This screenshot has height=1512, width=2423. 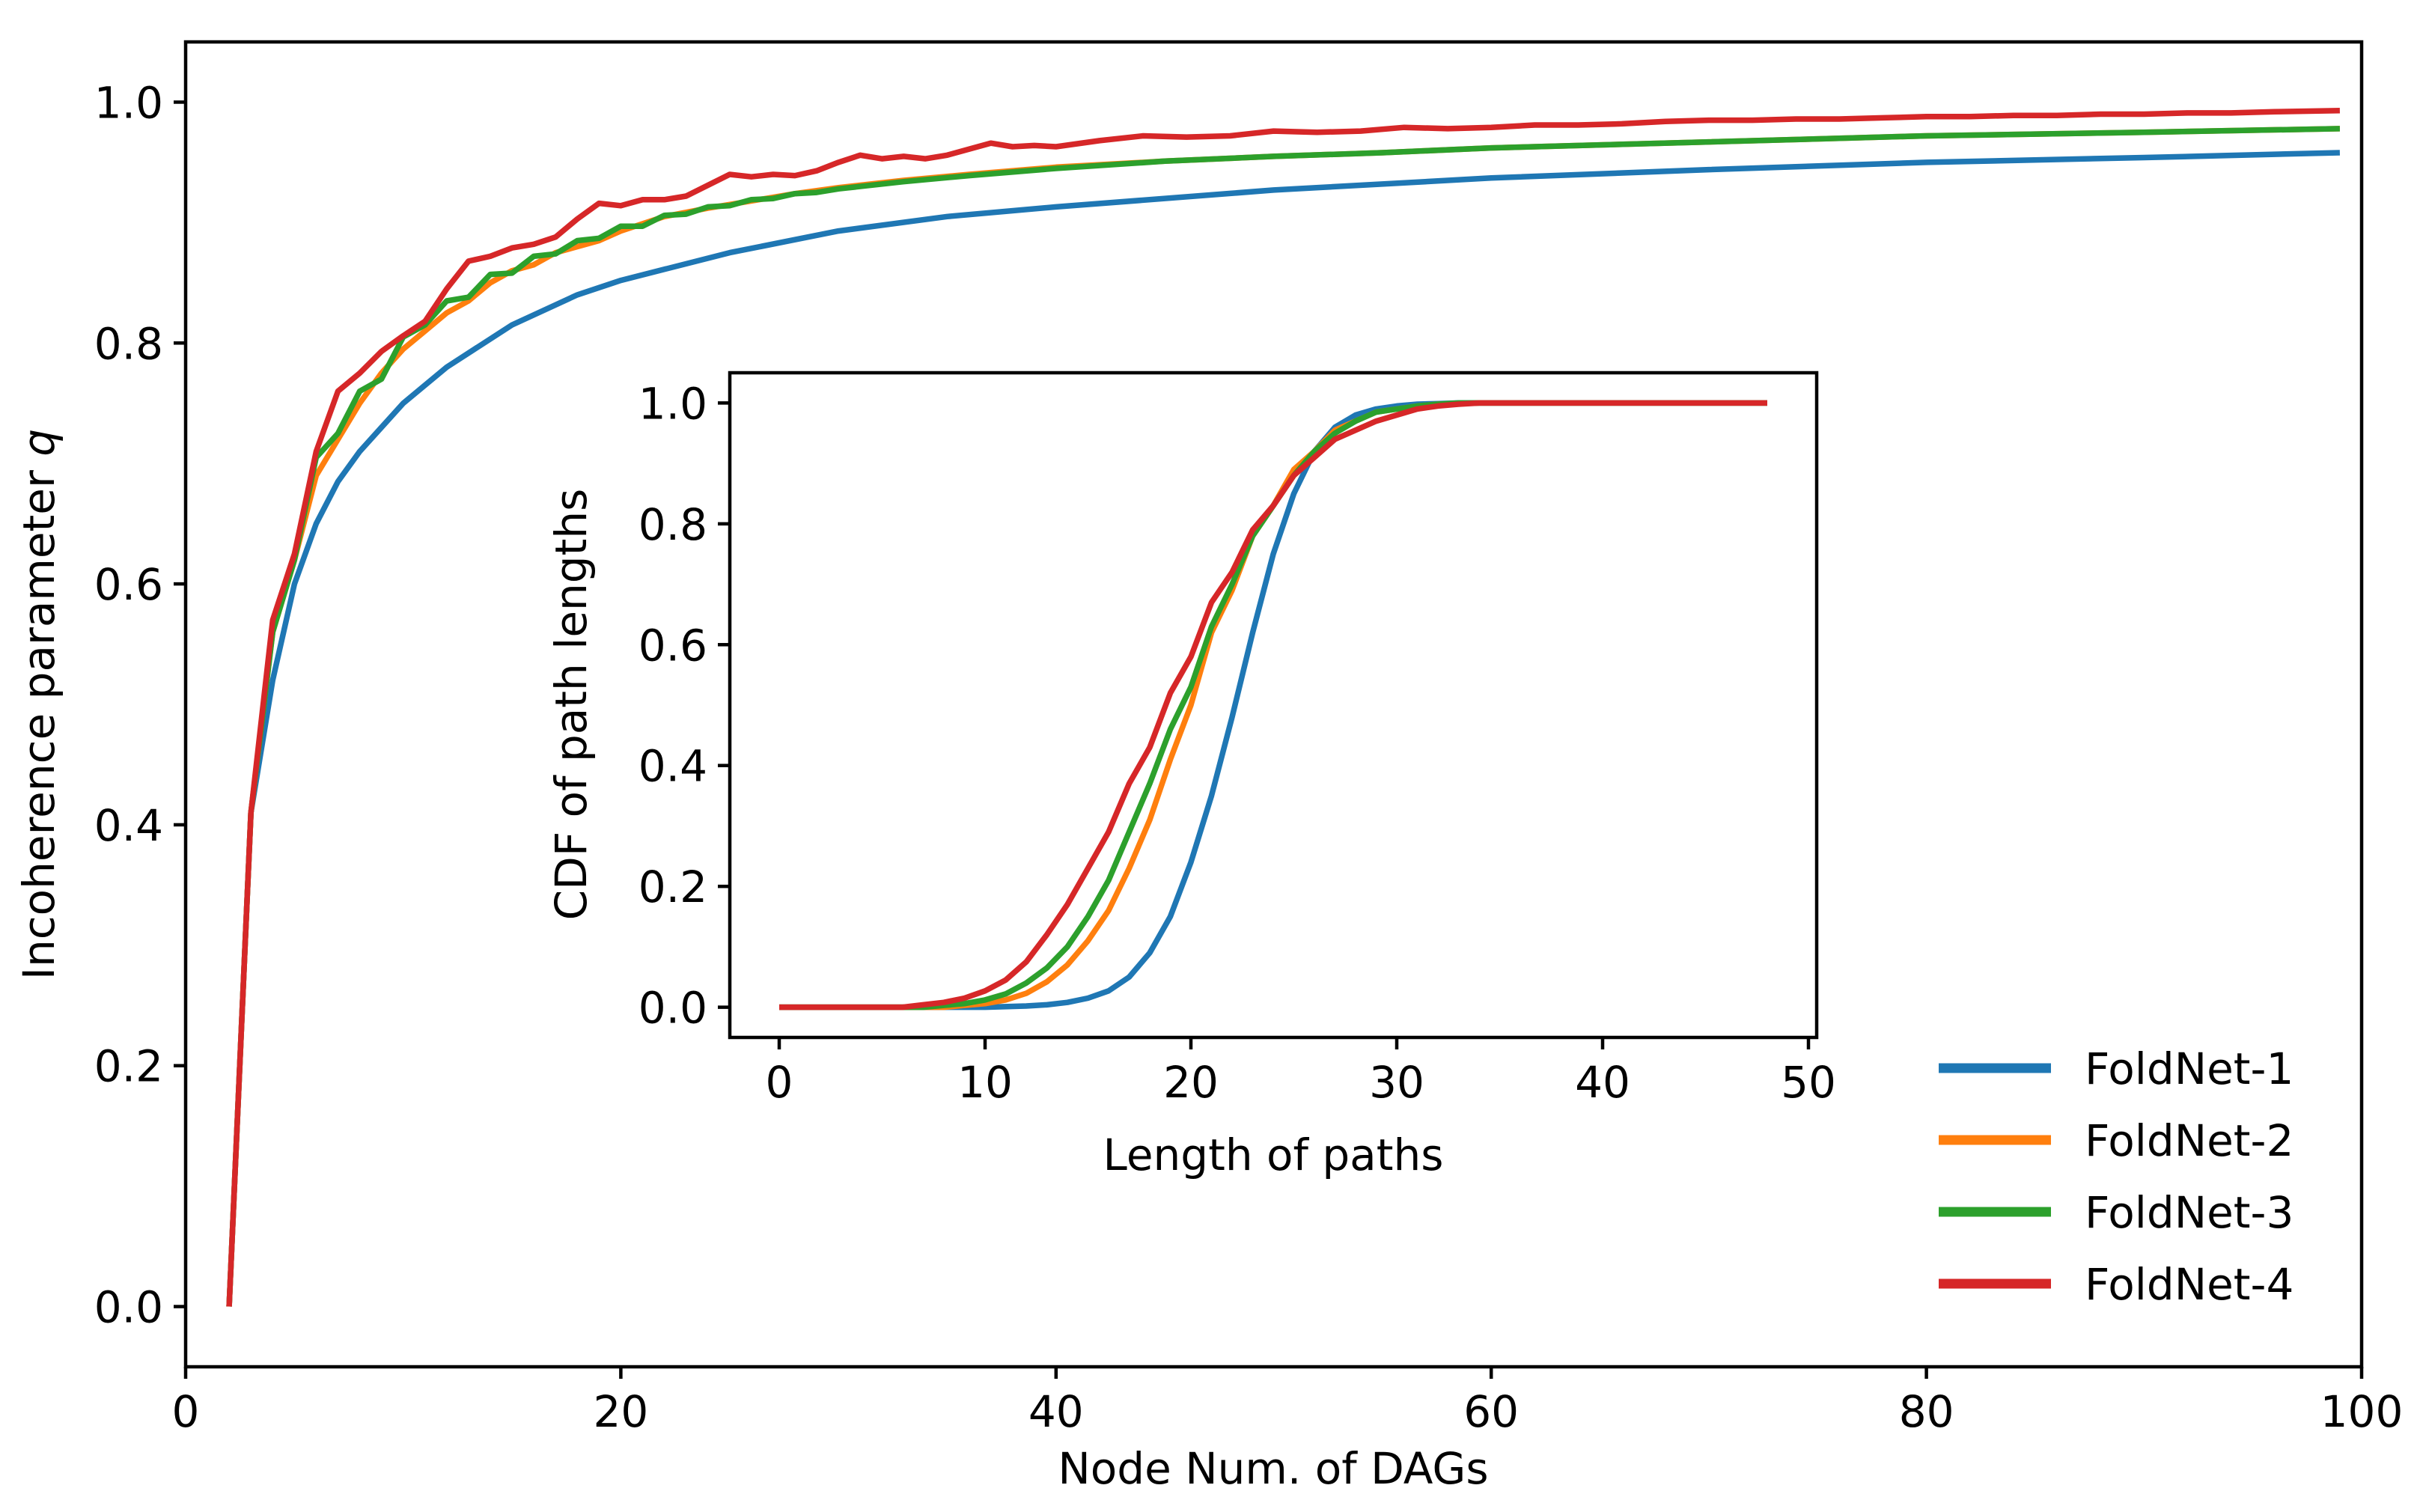 What do you see at coordinates (684, 706) in the screenshot?
I see `inset-y-ticks: 0.0 0.2 0.4 0.6 0.8 1.0` at bounding box center [684, 706].